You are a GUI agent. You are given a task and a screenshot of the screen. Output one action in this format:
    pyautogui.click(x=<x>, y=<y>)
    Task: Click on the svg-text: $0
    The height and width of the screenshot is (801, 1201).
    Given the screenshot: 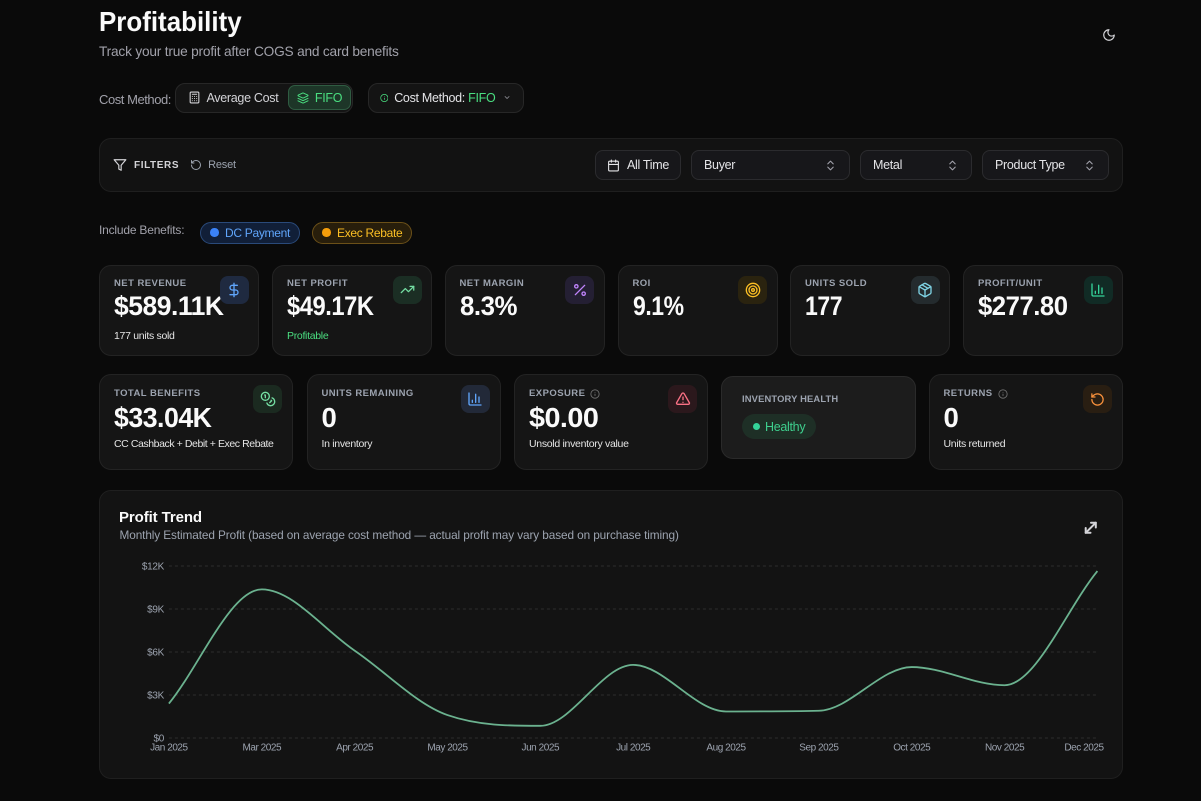 What is the action you would take?
    pyautogui.click(x=158, y=738)
    